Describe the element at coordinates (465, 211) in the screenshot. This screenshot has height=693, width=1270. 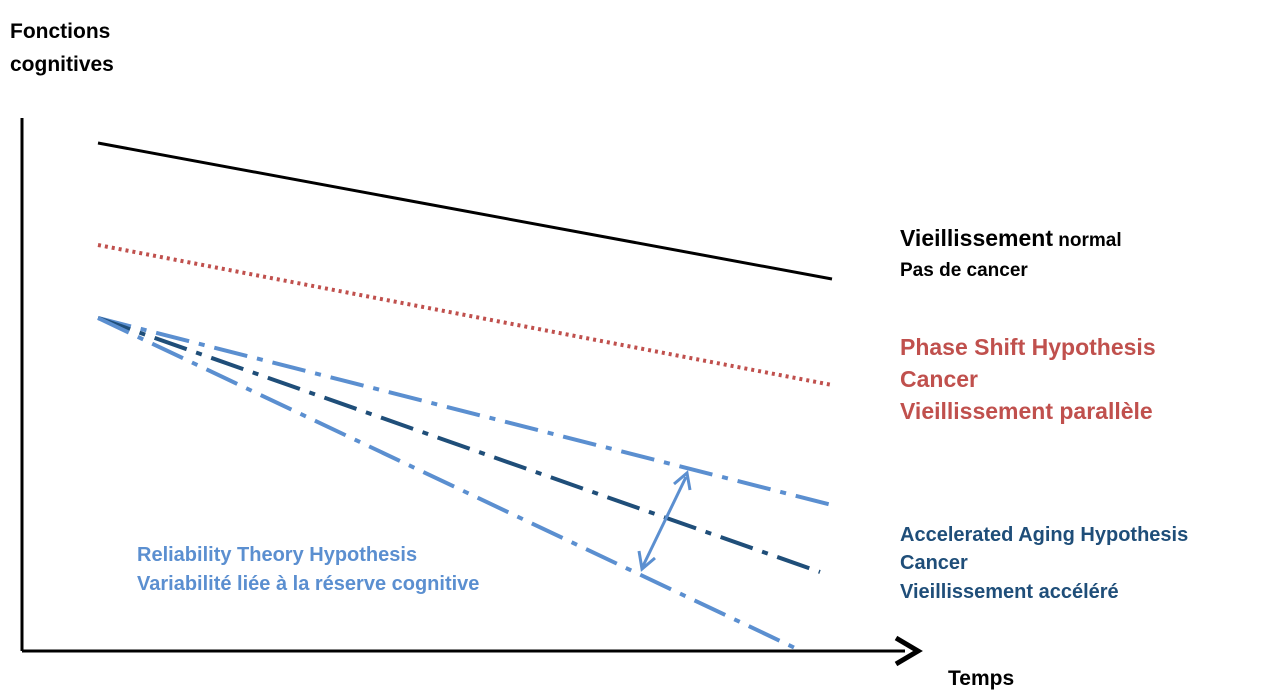
I see `normal-aging-line` at that location.